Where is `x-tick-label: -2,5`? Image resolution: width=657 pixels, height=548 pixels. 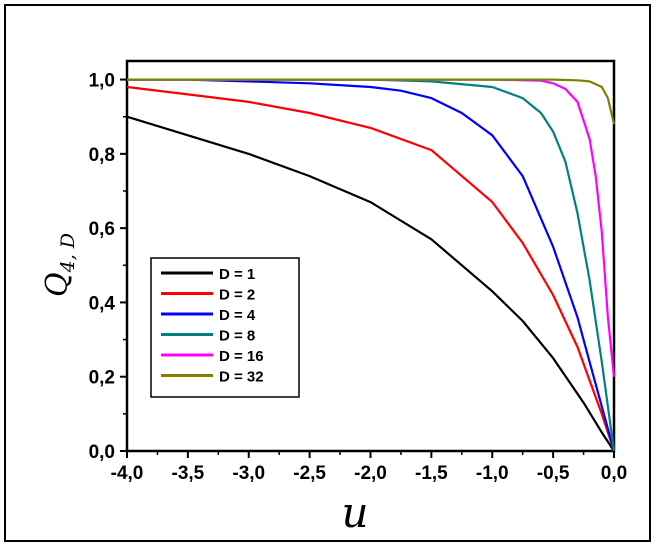
x-tick-label: -2,5 is located at coordinates (309, 473).